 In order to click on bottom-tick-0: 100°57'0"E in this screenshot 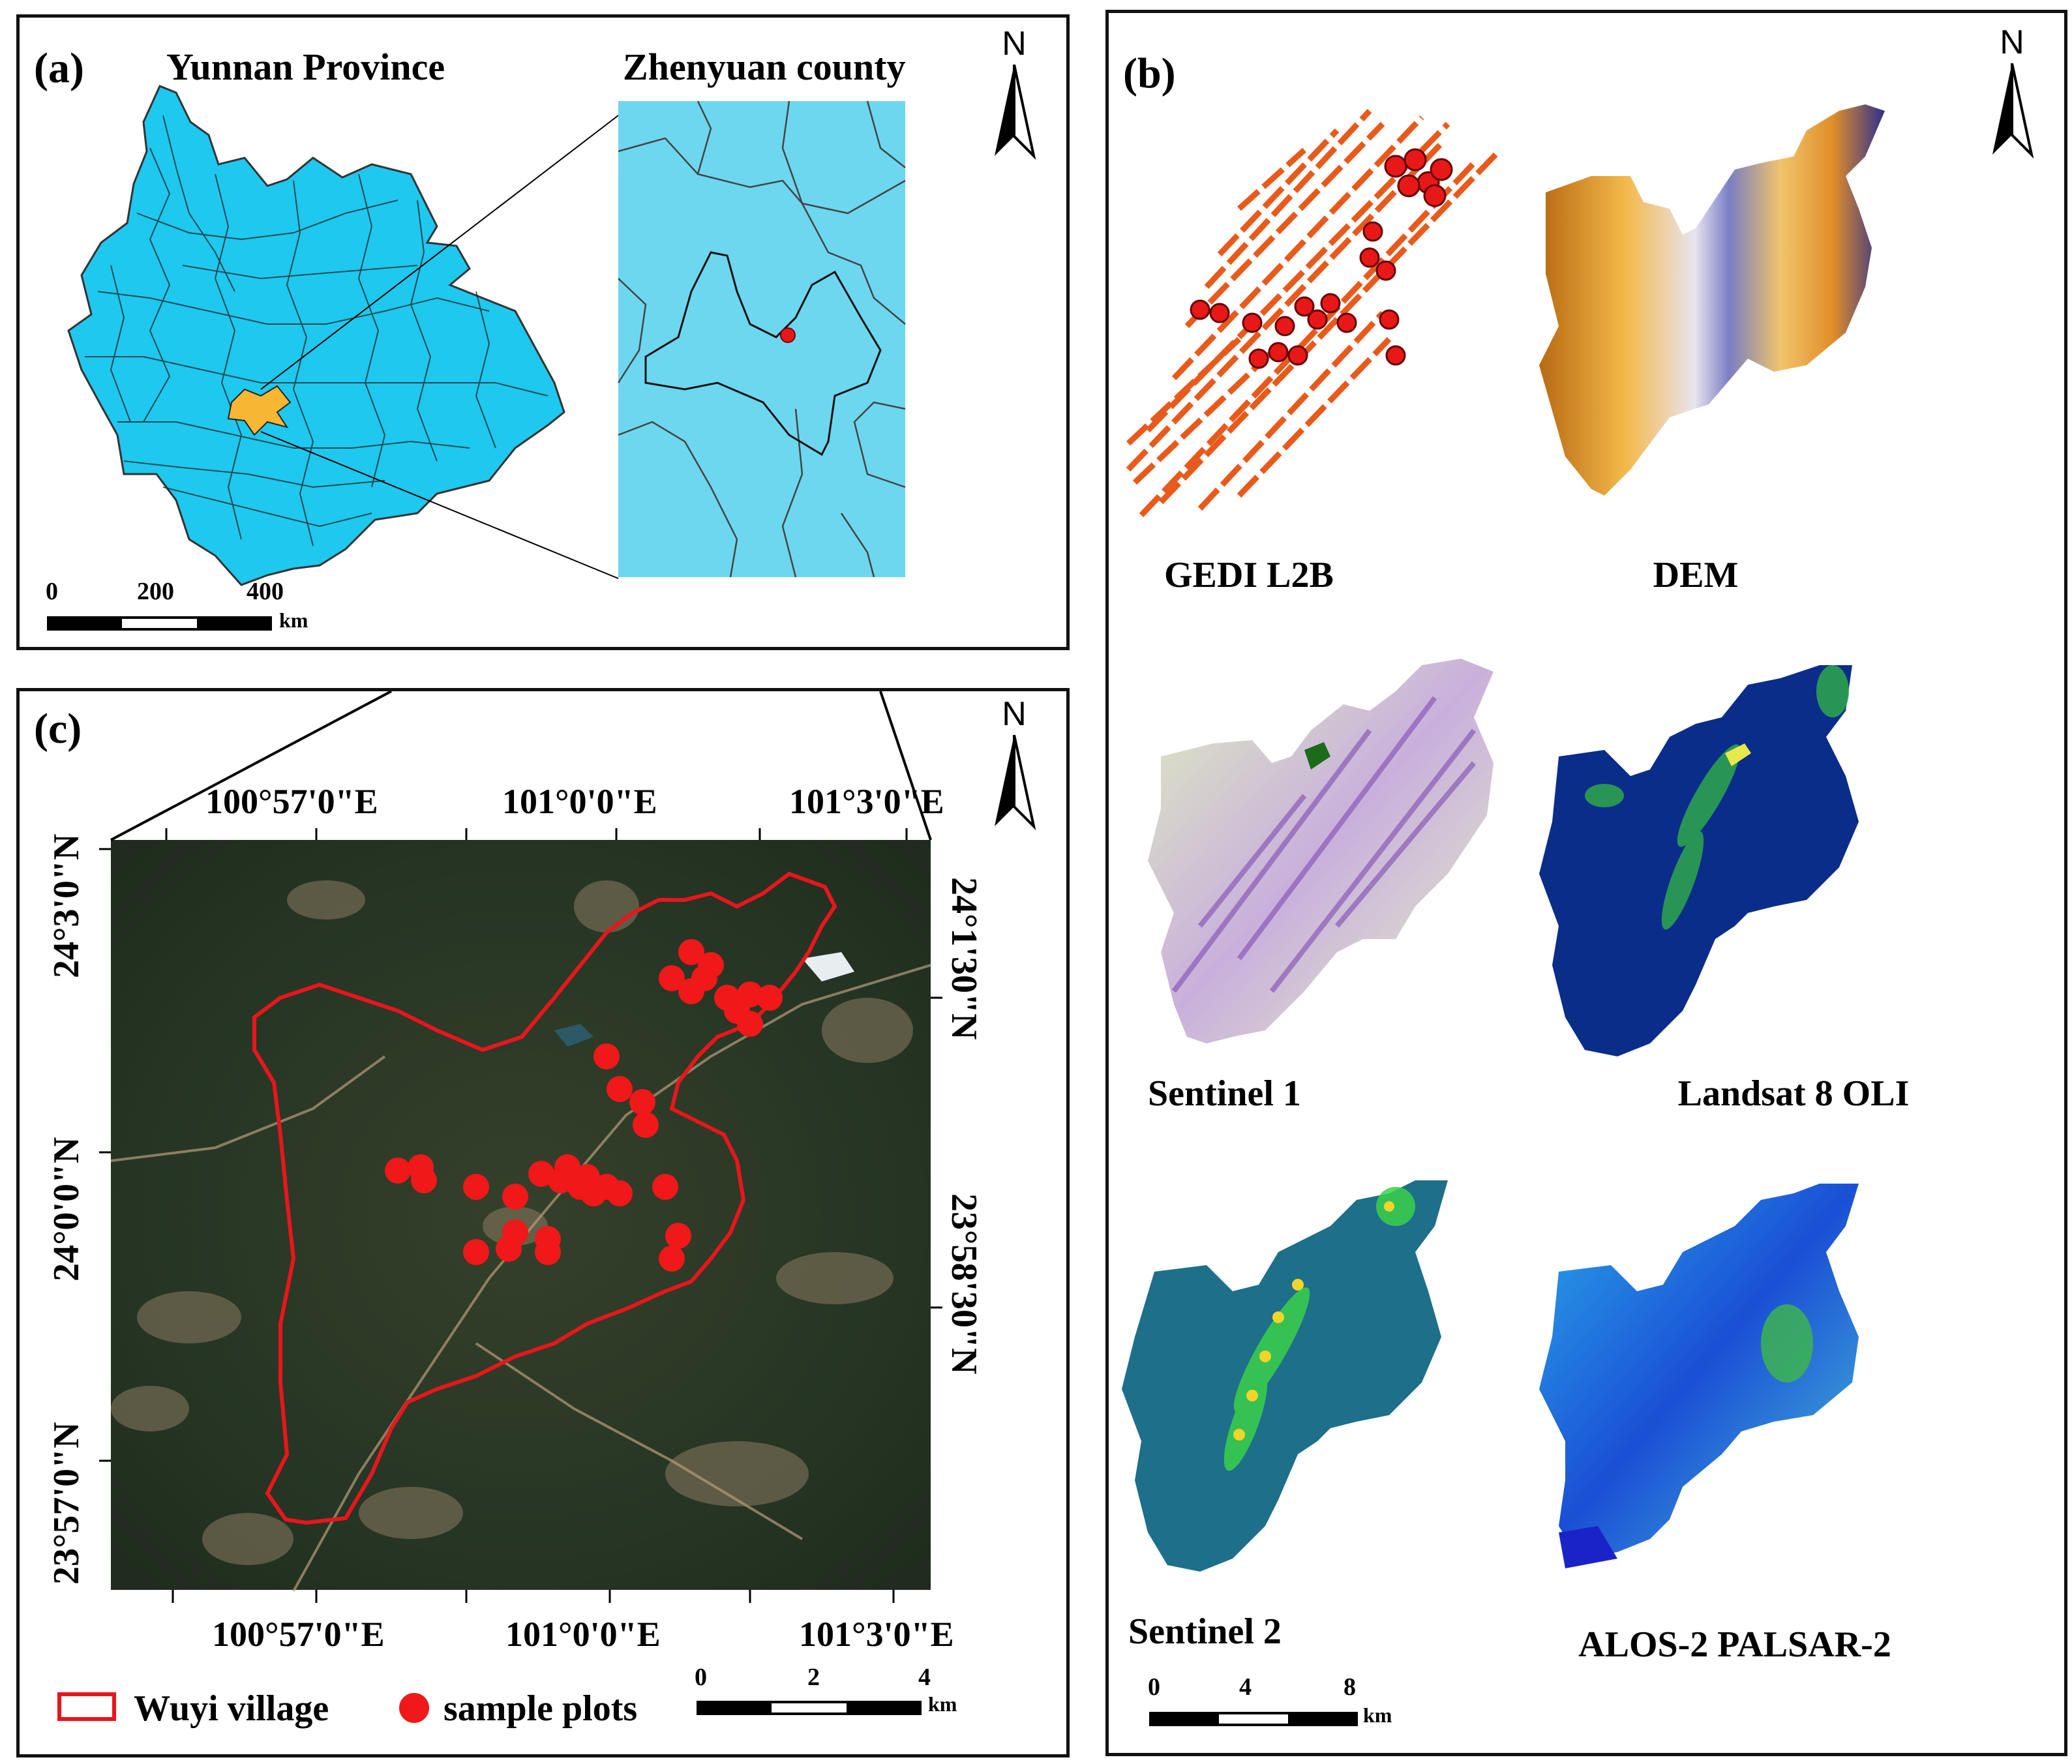, I will do `click(298, 1634)`.